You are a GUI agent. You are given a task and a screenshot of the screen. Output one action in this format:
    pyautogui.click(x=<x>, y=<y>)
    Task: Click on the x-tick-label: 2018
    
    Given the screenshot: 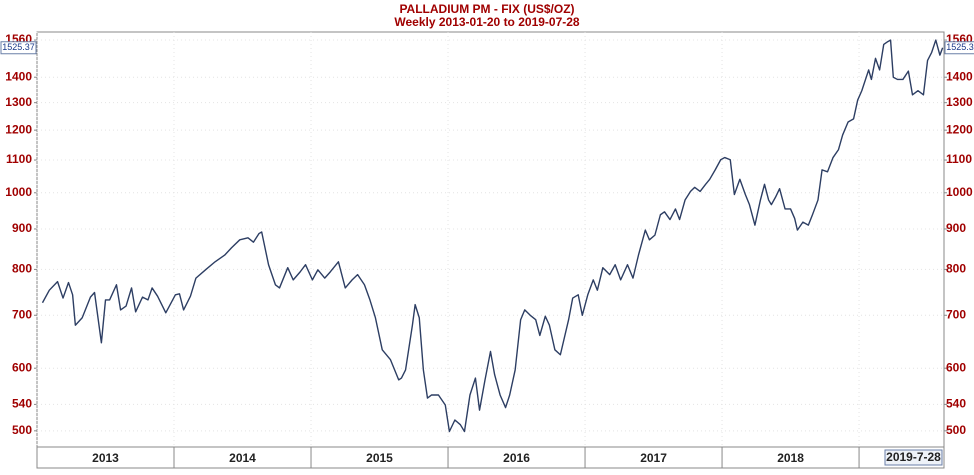 What is the action you would take?
    pyautogui.click(x=790, y=458)
    